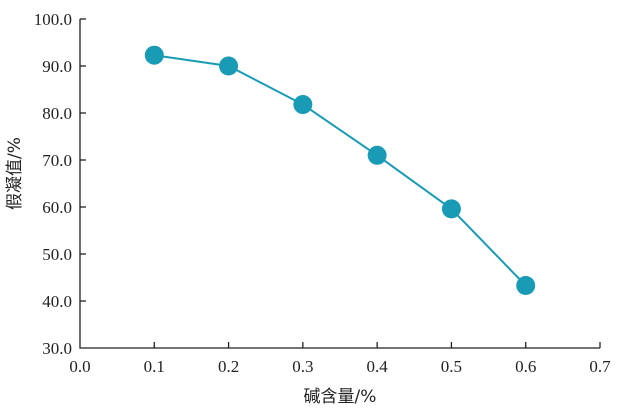 This screenshot has width=619, height=412. I want to click on x-axis-ticks: 0.0 0.1 0.2 0.3 0.4 0.5 0.6 0.7, so click(340, 359).